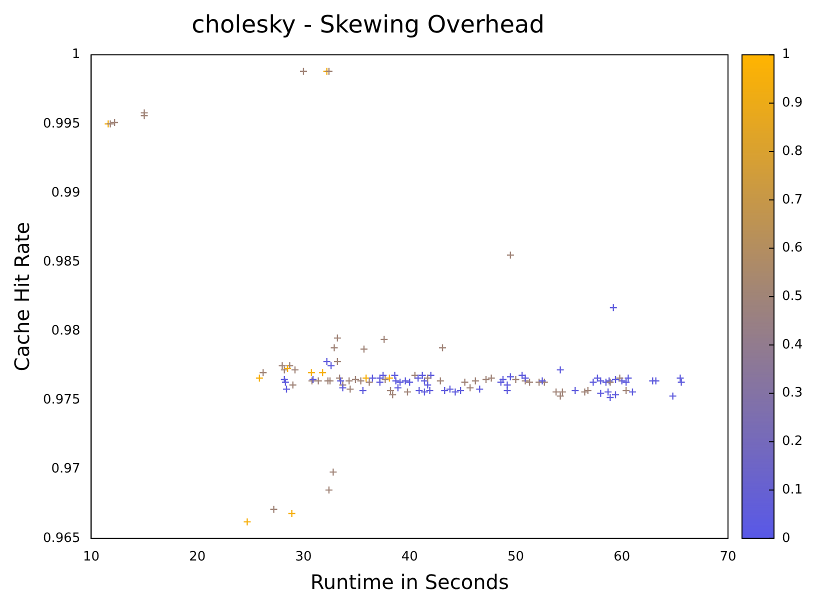 This screenshot has height=608, width=818. Describe the element at coordinates (792, 200) in the screenshot. I see `color-bar-label: 0.7` at that location.